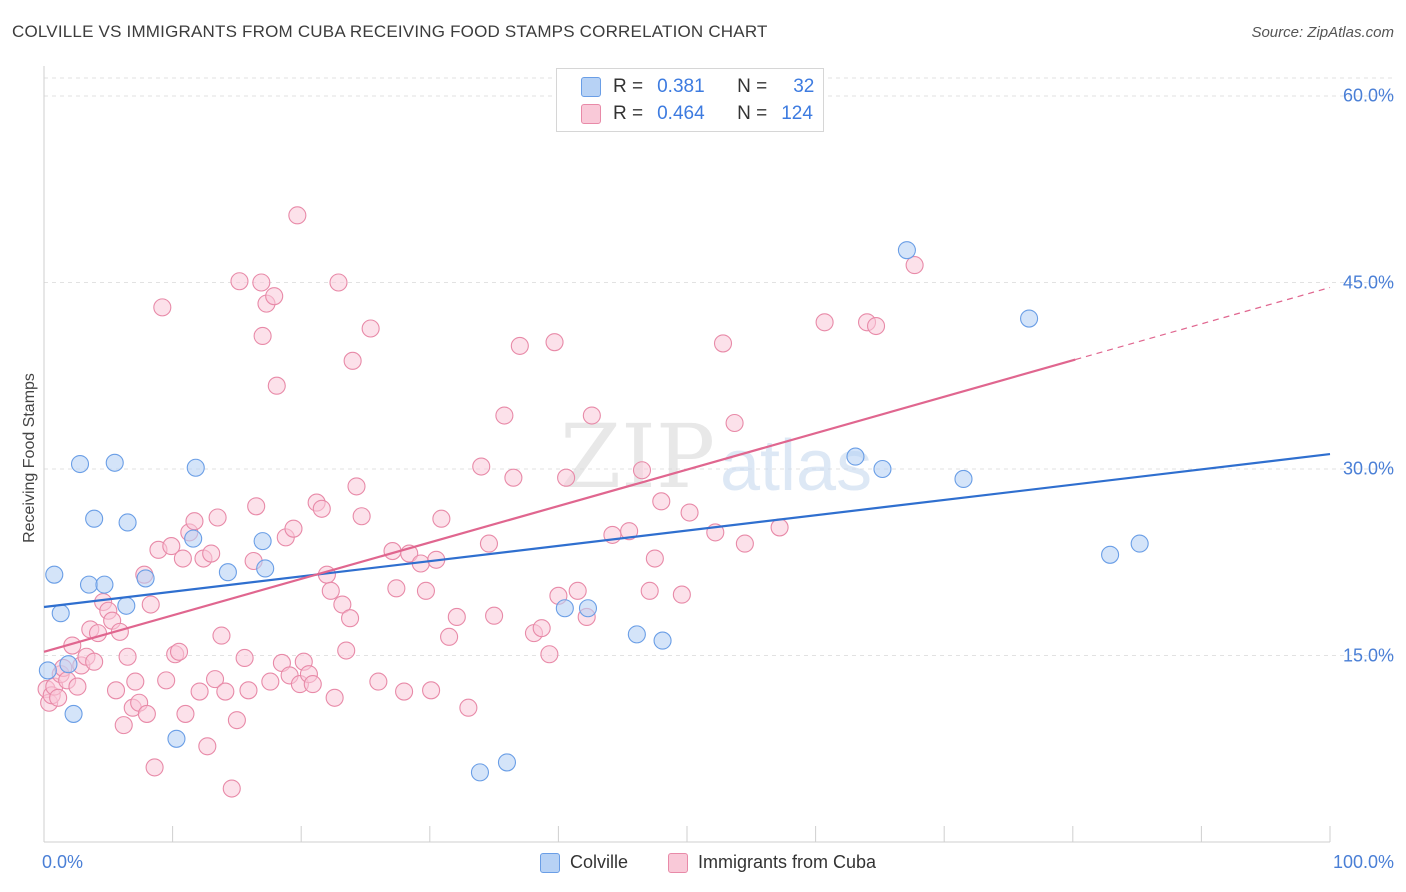 Image resolution: width=1406 pixels, height=892 pixels. I want to click on bottom-legend-cuba: Immigrants from Cuba, so click(772, 862).